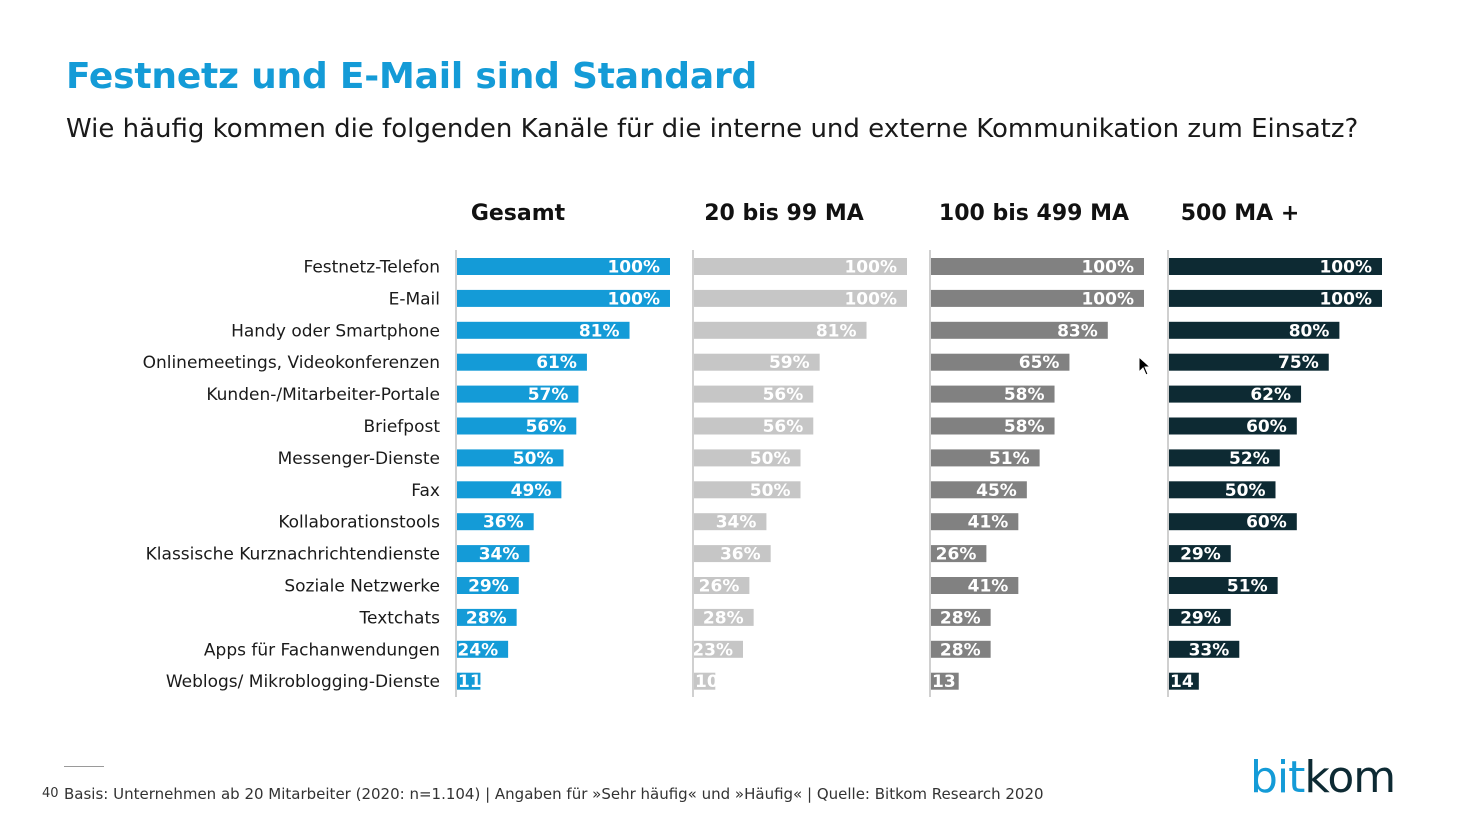  What do you see at coordinates (1350, 777) in the screenshot?
I see `logo-part-kom: kom` at bounding box center [1350, 777].